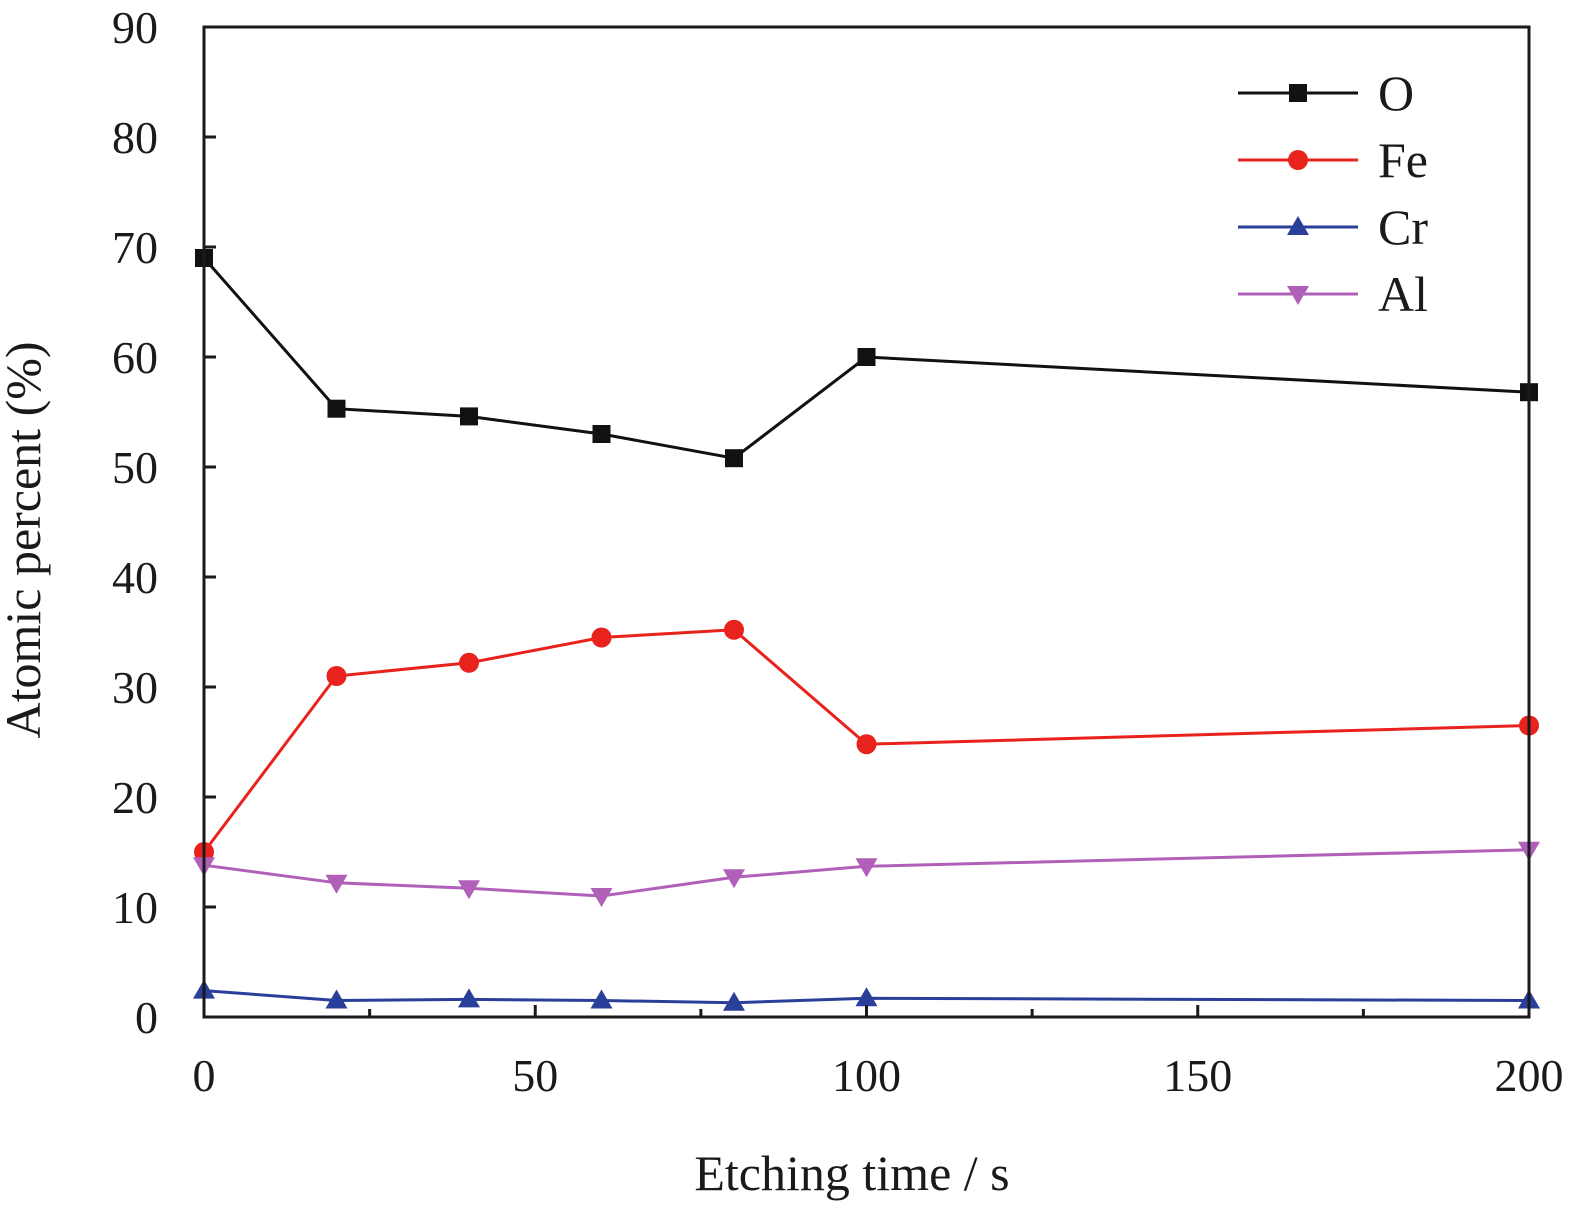  Describe the element at coordinates (25, 539) in the screenshot. I see `y-axis-title: Atomic percent (%)` at that location.